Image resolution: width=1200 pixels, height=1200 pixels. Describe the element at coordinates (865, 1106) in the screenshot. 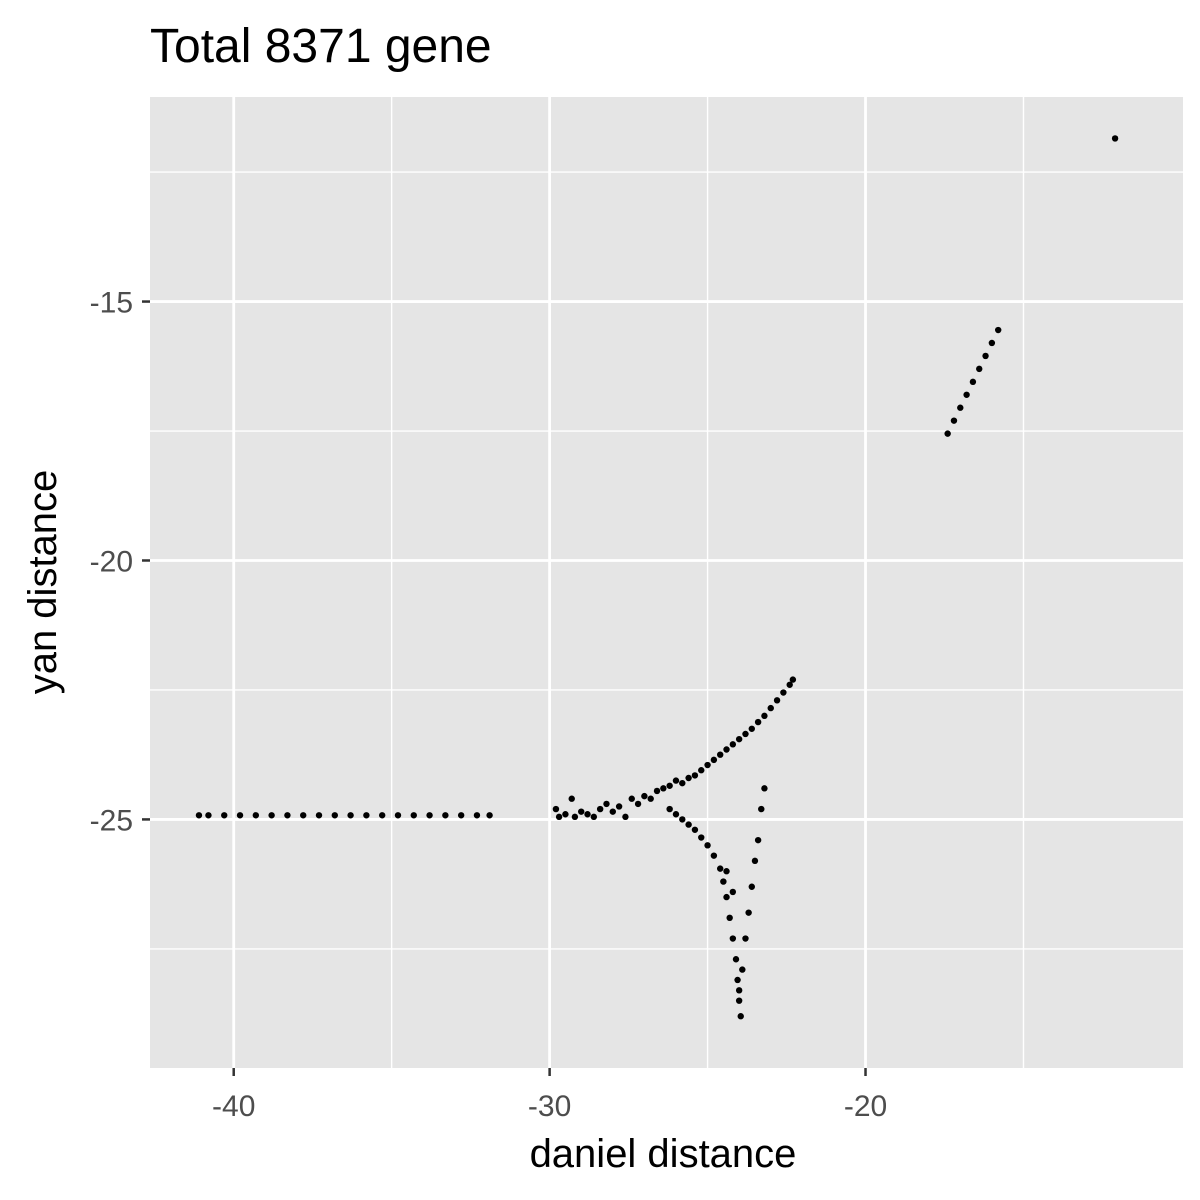

I see `x-tick-label: -20` at that location.